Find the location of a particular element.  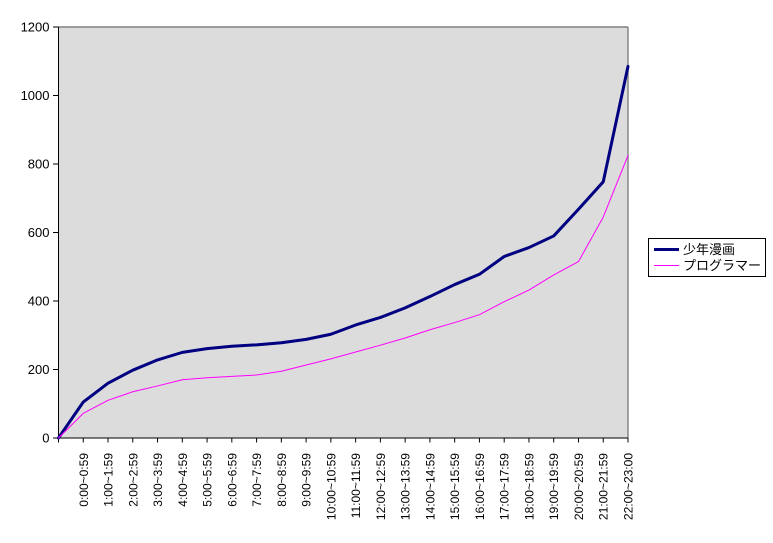

x-axis-label: 9:00~9:59 is located at coordinates (307, 480).